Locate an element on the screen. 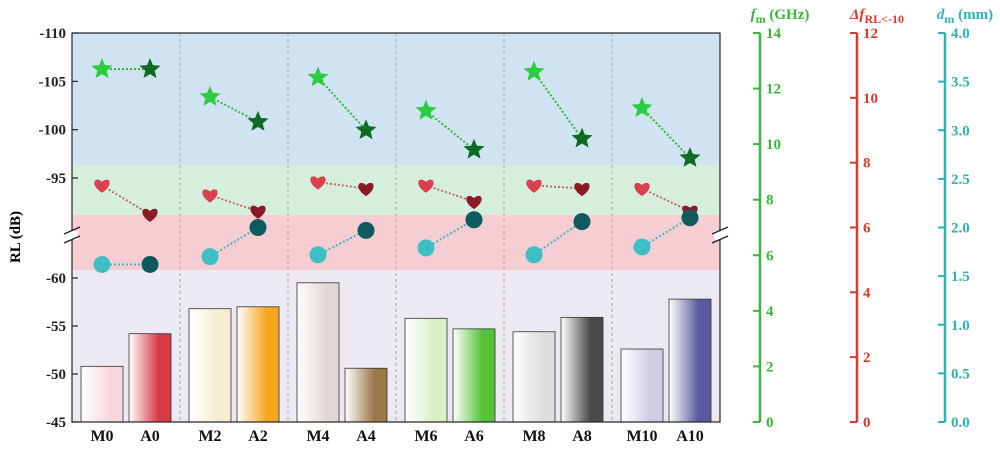 The height and width of the screenshot is (449, 1000). right-axis-tick-label: 14 is located at coordinates (774, 34).